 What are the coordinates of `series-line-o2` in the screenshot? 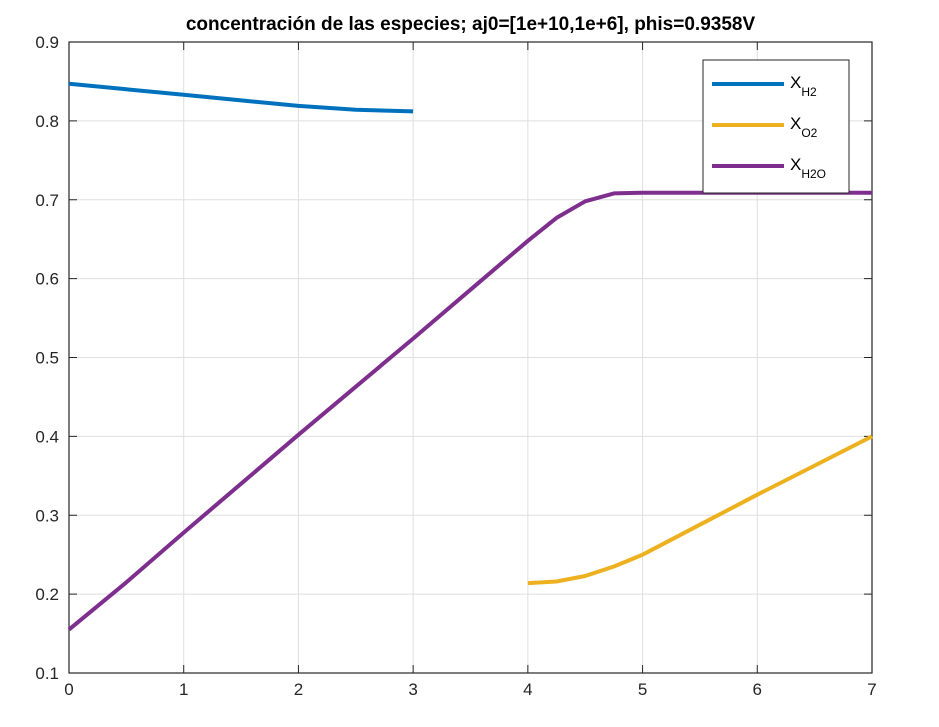 It's located at (700, 510).